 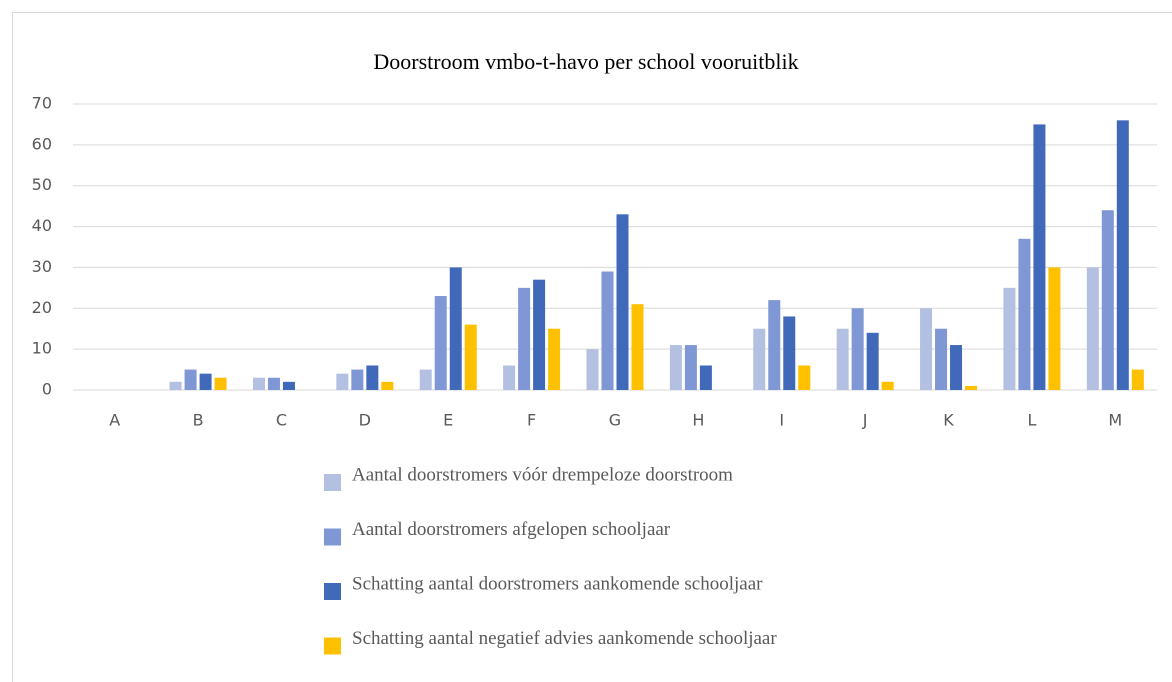 I want to click on x-tick-label: E, so click(x=448, y=420).